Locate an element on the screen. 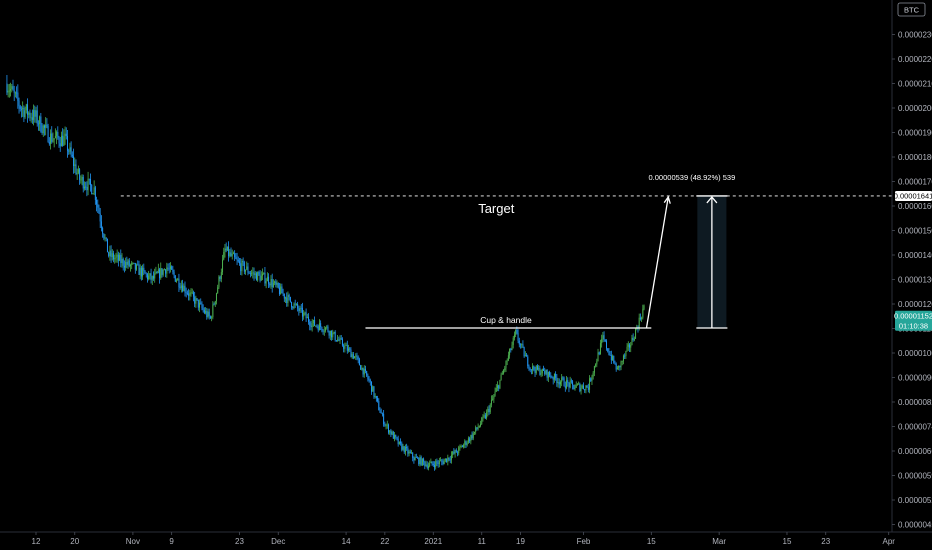  time-axis: 12 20 Nov 9 23 Dec 14 22 2021 11 19 Feb 15 Mar 15 23 Apr is located at coordinates (464, 539).